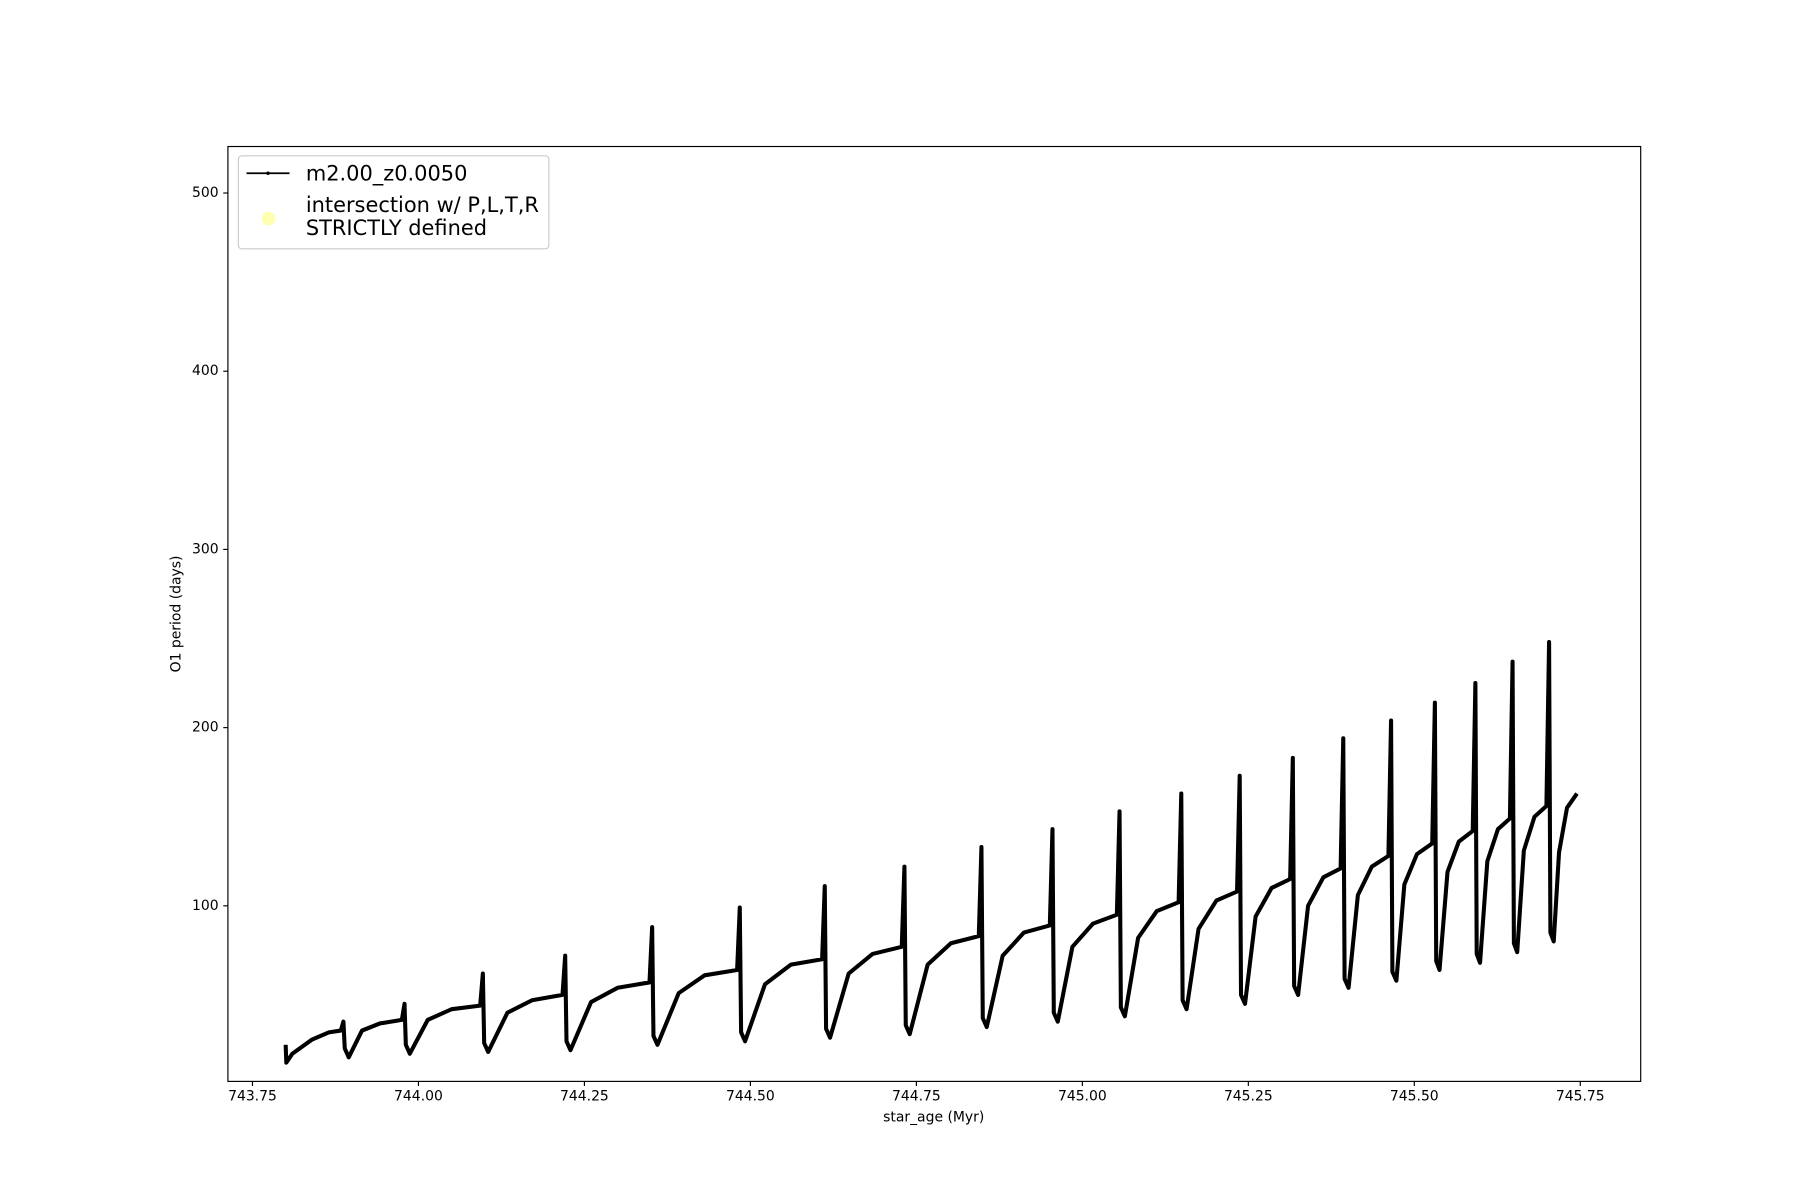 Image resolution: width=1800 pixels, height=1200 pixels. Describe the element at coordinates (387, 173) in the screenshot. I see `legend-label: m2.00_z0.0050` at that location.